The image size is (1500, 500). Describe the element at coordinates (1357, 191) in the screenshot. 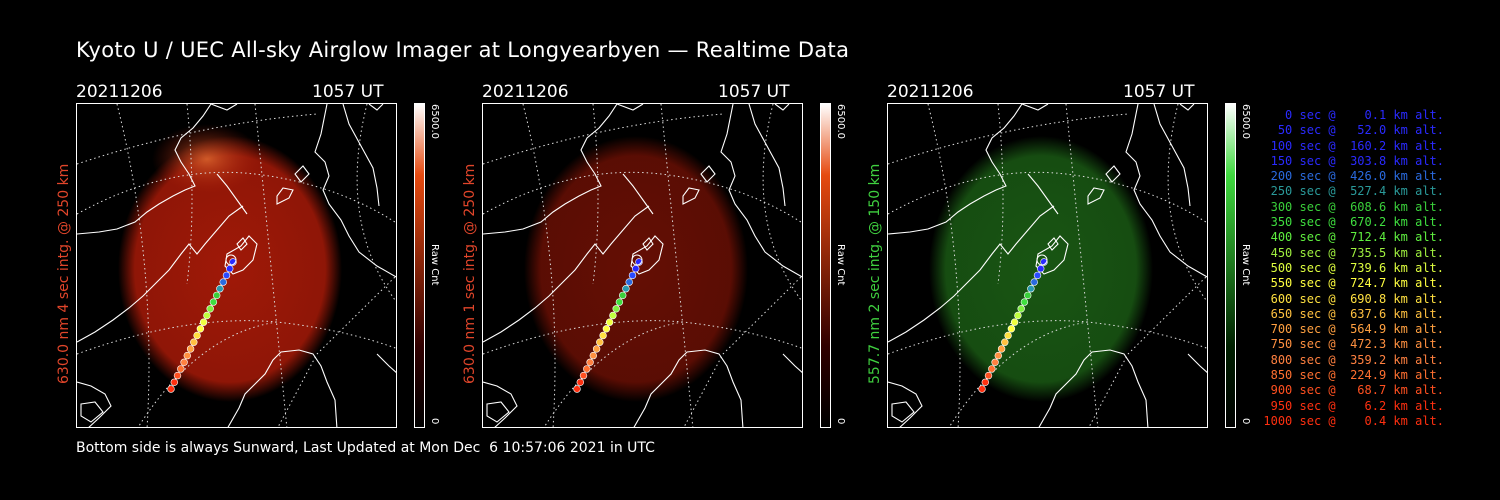

I see `legend-row: 250 sec @ 527.4 km alt.` at that location.